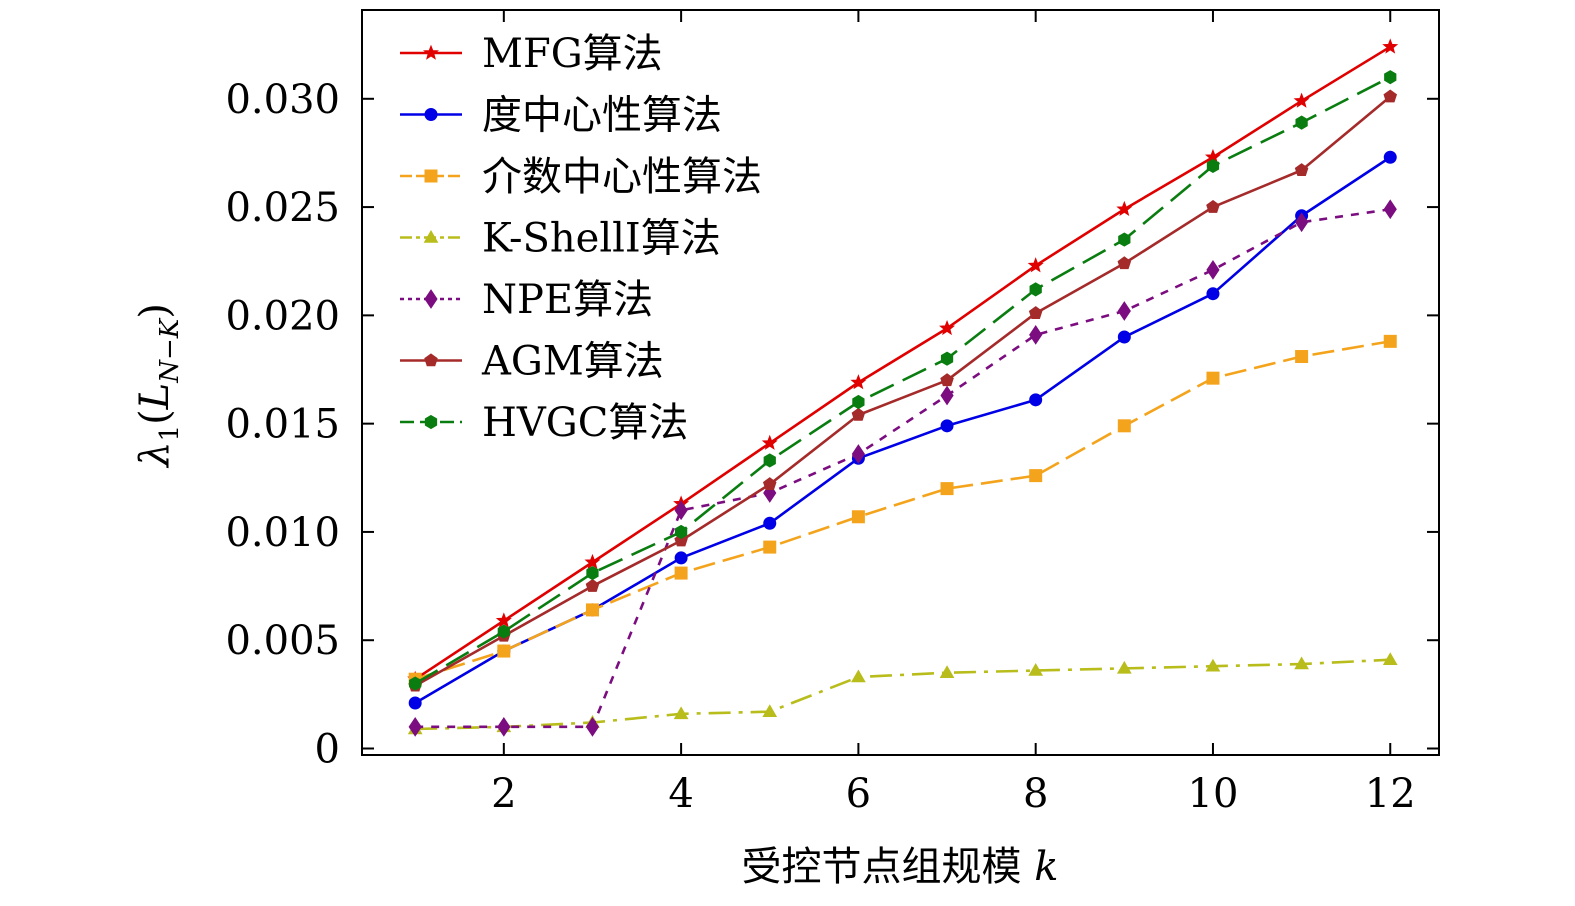  I want to click on y-tick-label: 0.005, so click(282, 641).